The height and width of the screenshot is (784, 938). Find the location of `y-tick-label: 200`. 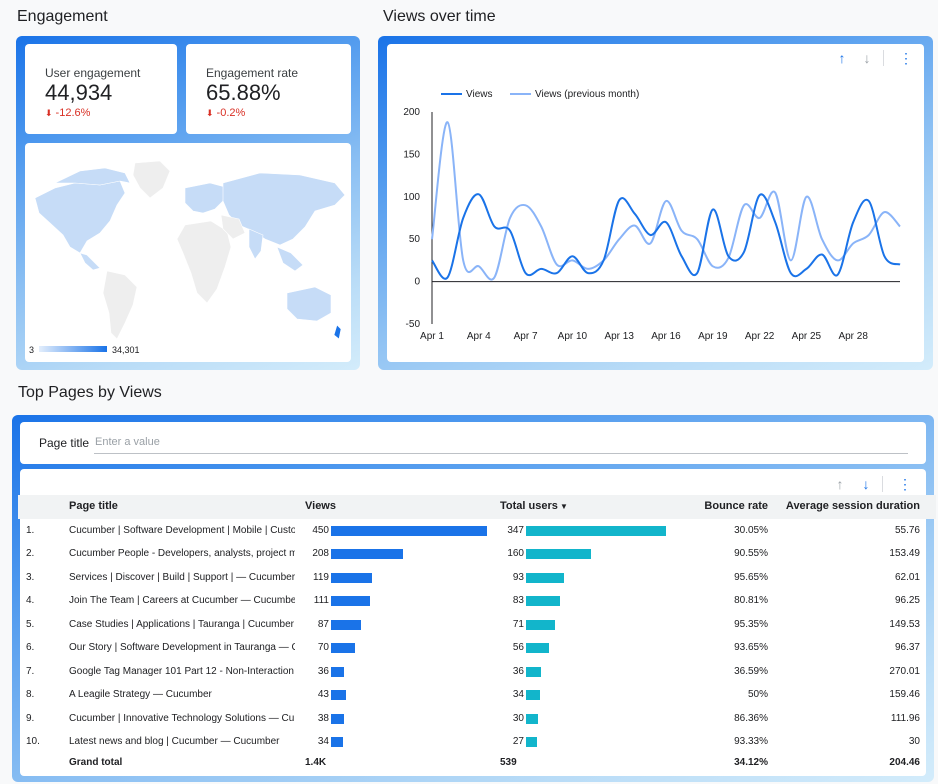

y-tick-label: 200 is located at coordinates (411, 112).